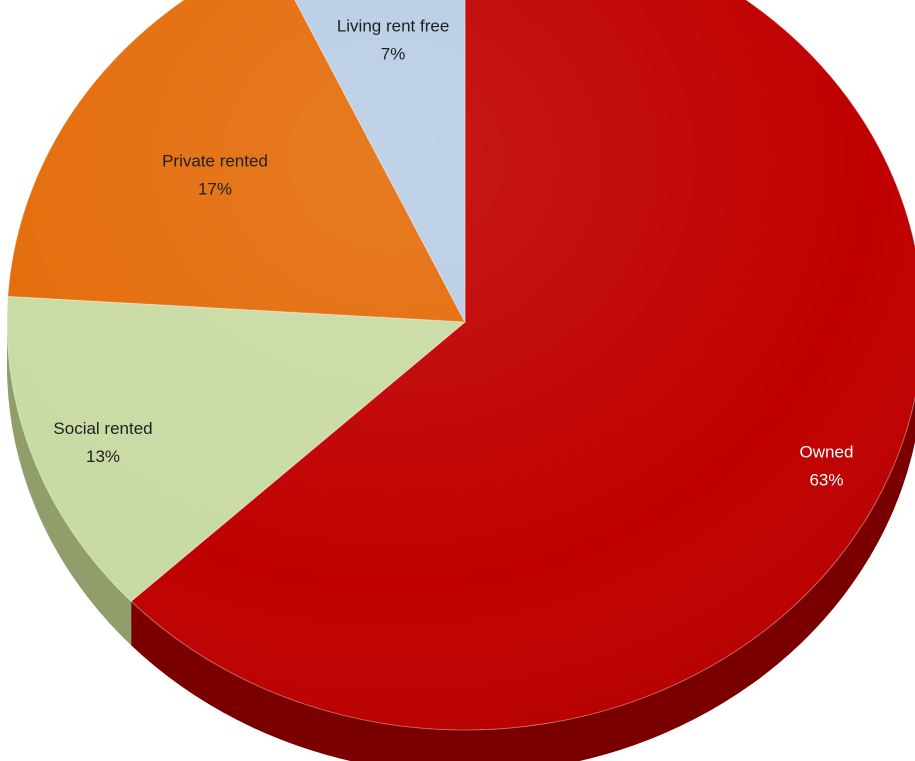 Image resolution: width=915 pixels, height=761 pixels. Describe the element at coordinates (215, 189) in the screenshot. I see `slice-value-private-rented: 17%` at that location.